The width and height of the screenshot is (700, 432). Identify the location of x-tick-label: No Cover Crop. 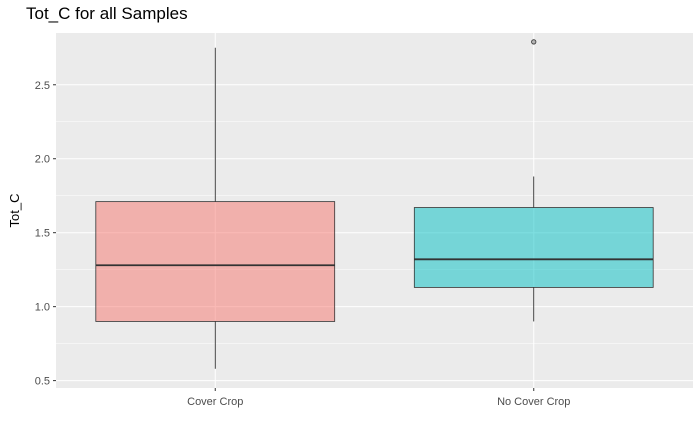
(533, 402).